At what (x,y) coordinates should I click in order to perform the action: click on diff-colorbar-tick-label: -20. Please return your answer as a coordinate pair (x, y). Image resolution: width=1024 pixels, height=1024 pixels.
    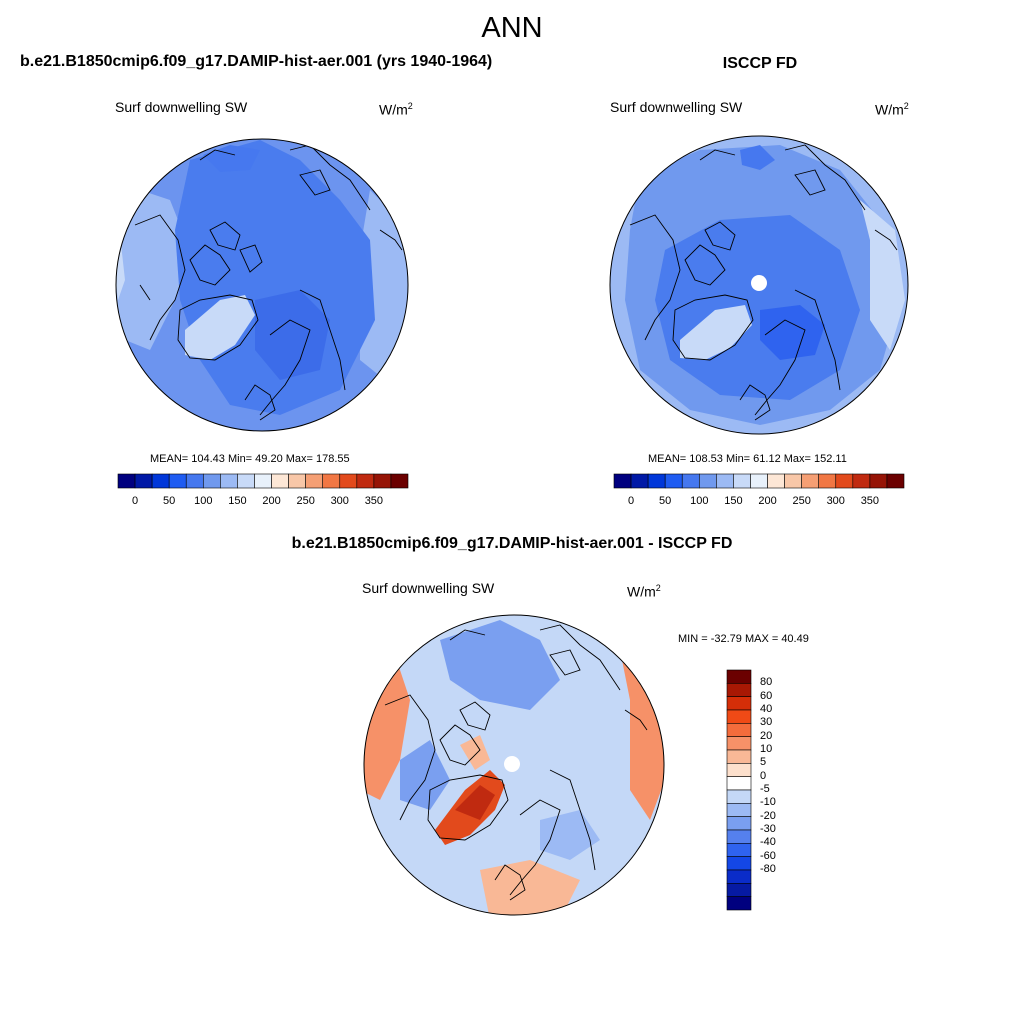
    Looking at the image, I should click on (768, 815).